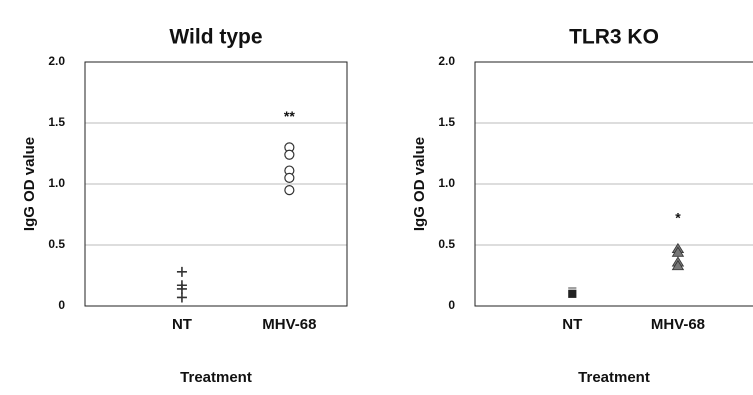 This screenshot has height=395, width=753. Describe the element at coordinates (215, 37) in the screenshot. I see `chart-title: Wild type` at that location.